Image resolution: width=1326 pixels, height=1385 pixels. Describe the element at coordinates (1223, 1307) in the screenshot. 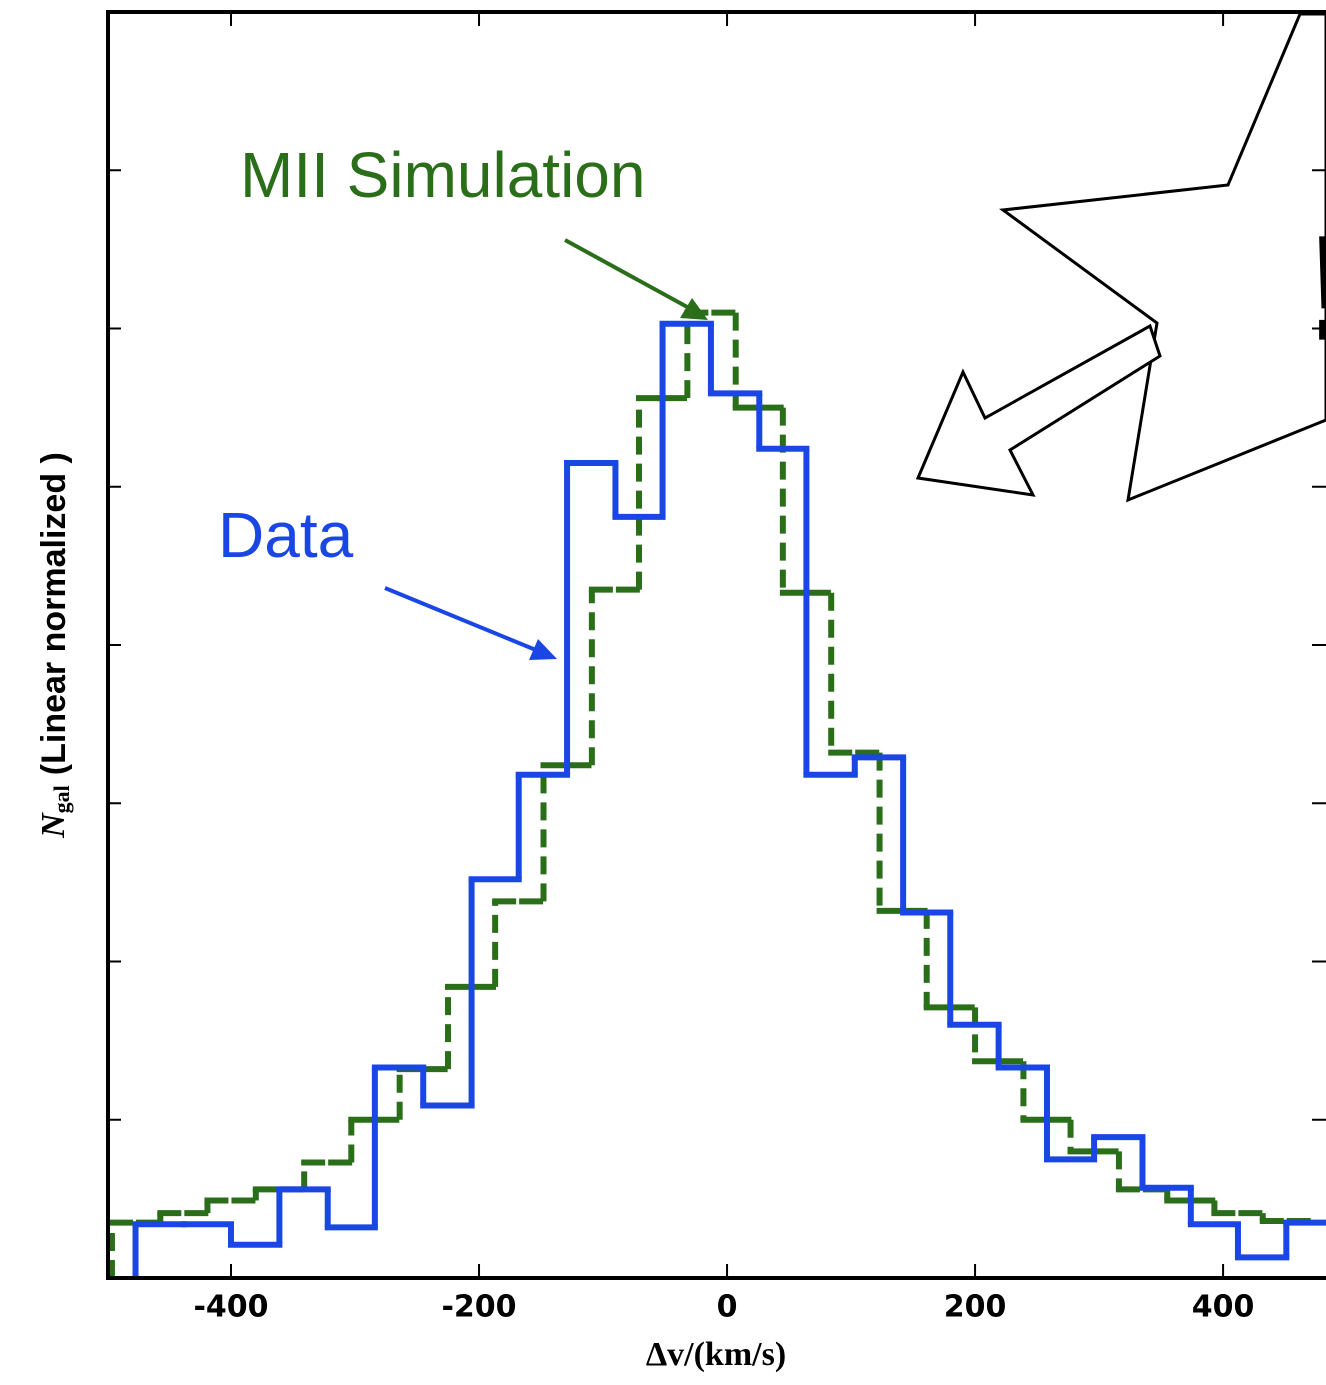

I see `x-tick-label: 400` at that location.